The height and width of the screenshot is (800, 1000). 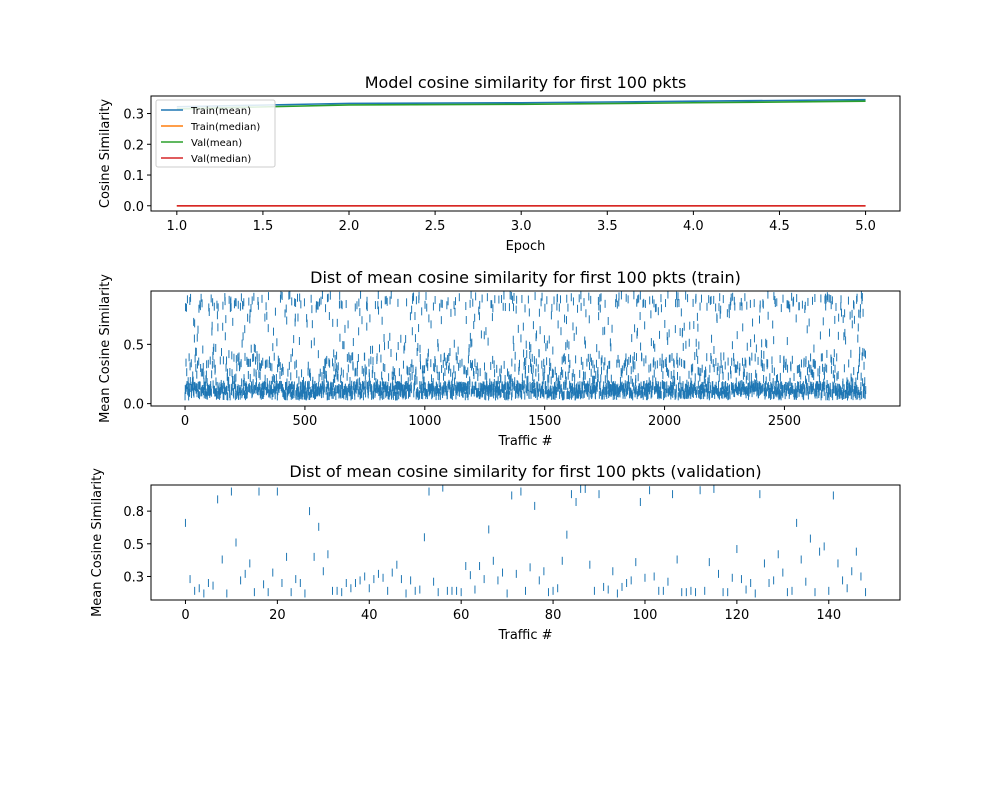 What do you see at coordinates (544, 421) in the screenshot?
I see `x-tick-label: 1500` at bounding box center [544, 421].